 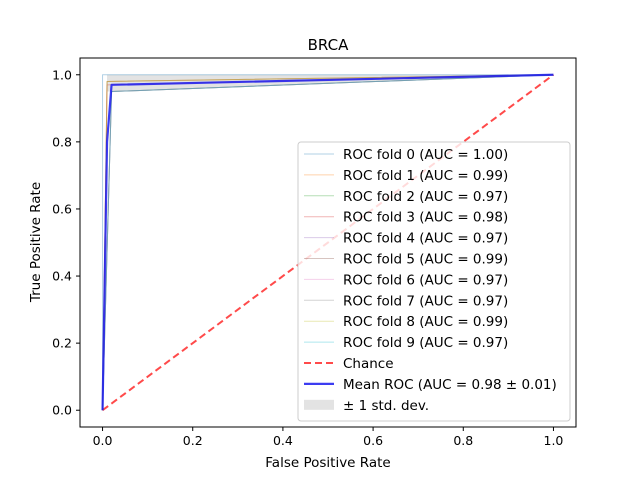 I want to click on legend-label: ± 1 std. dev., so click(x=386, y=406).